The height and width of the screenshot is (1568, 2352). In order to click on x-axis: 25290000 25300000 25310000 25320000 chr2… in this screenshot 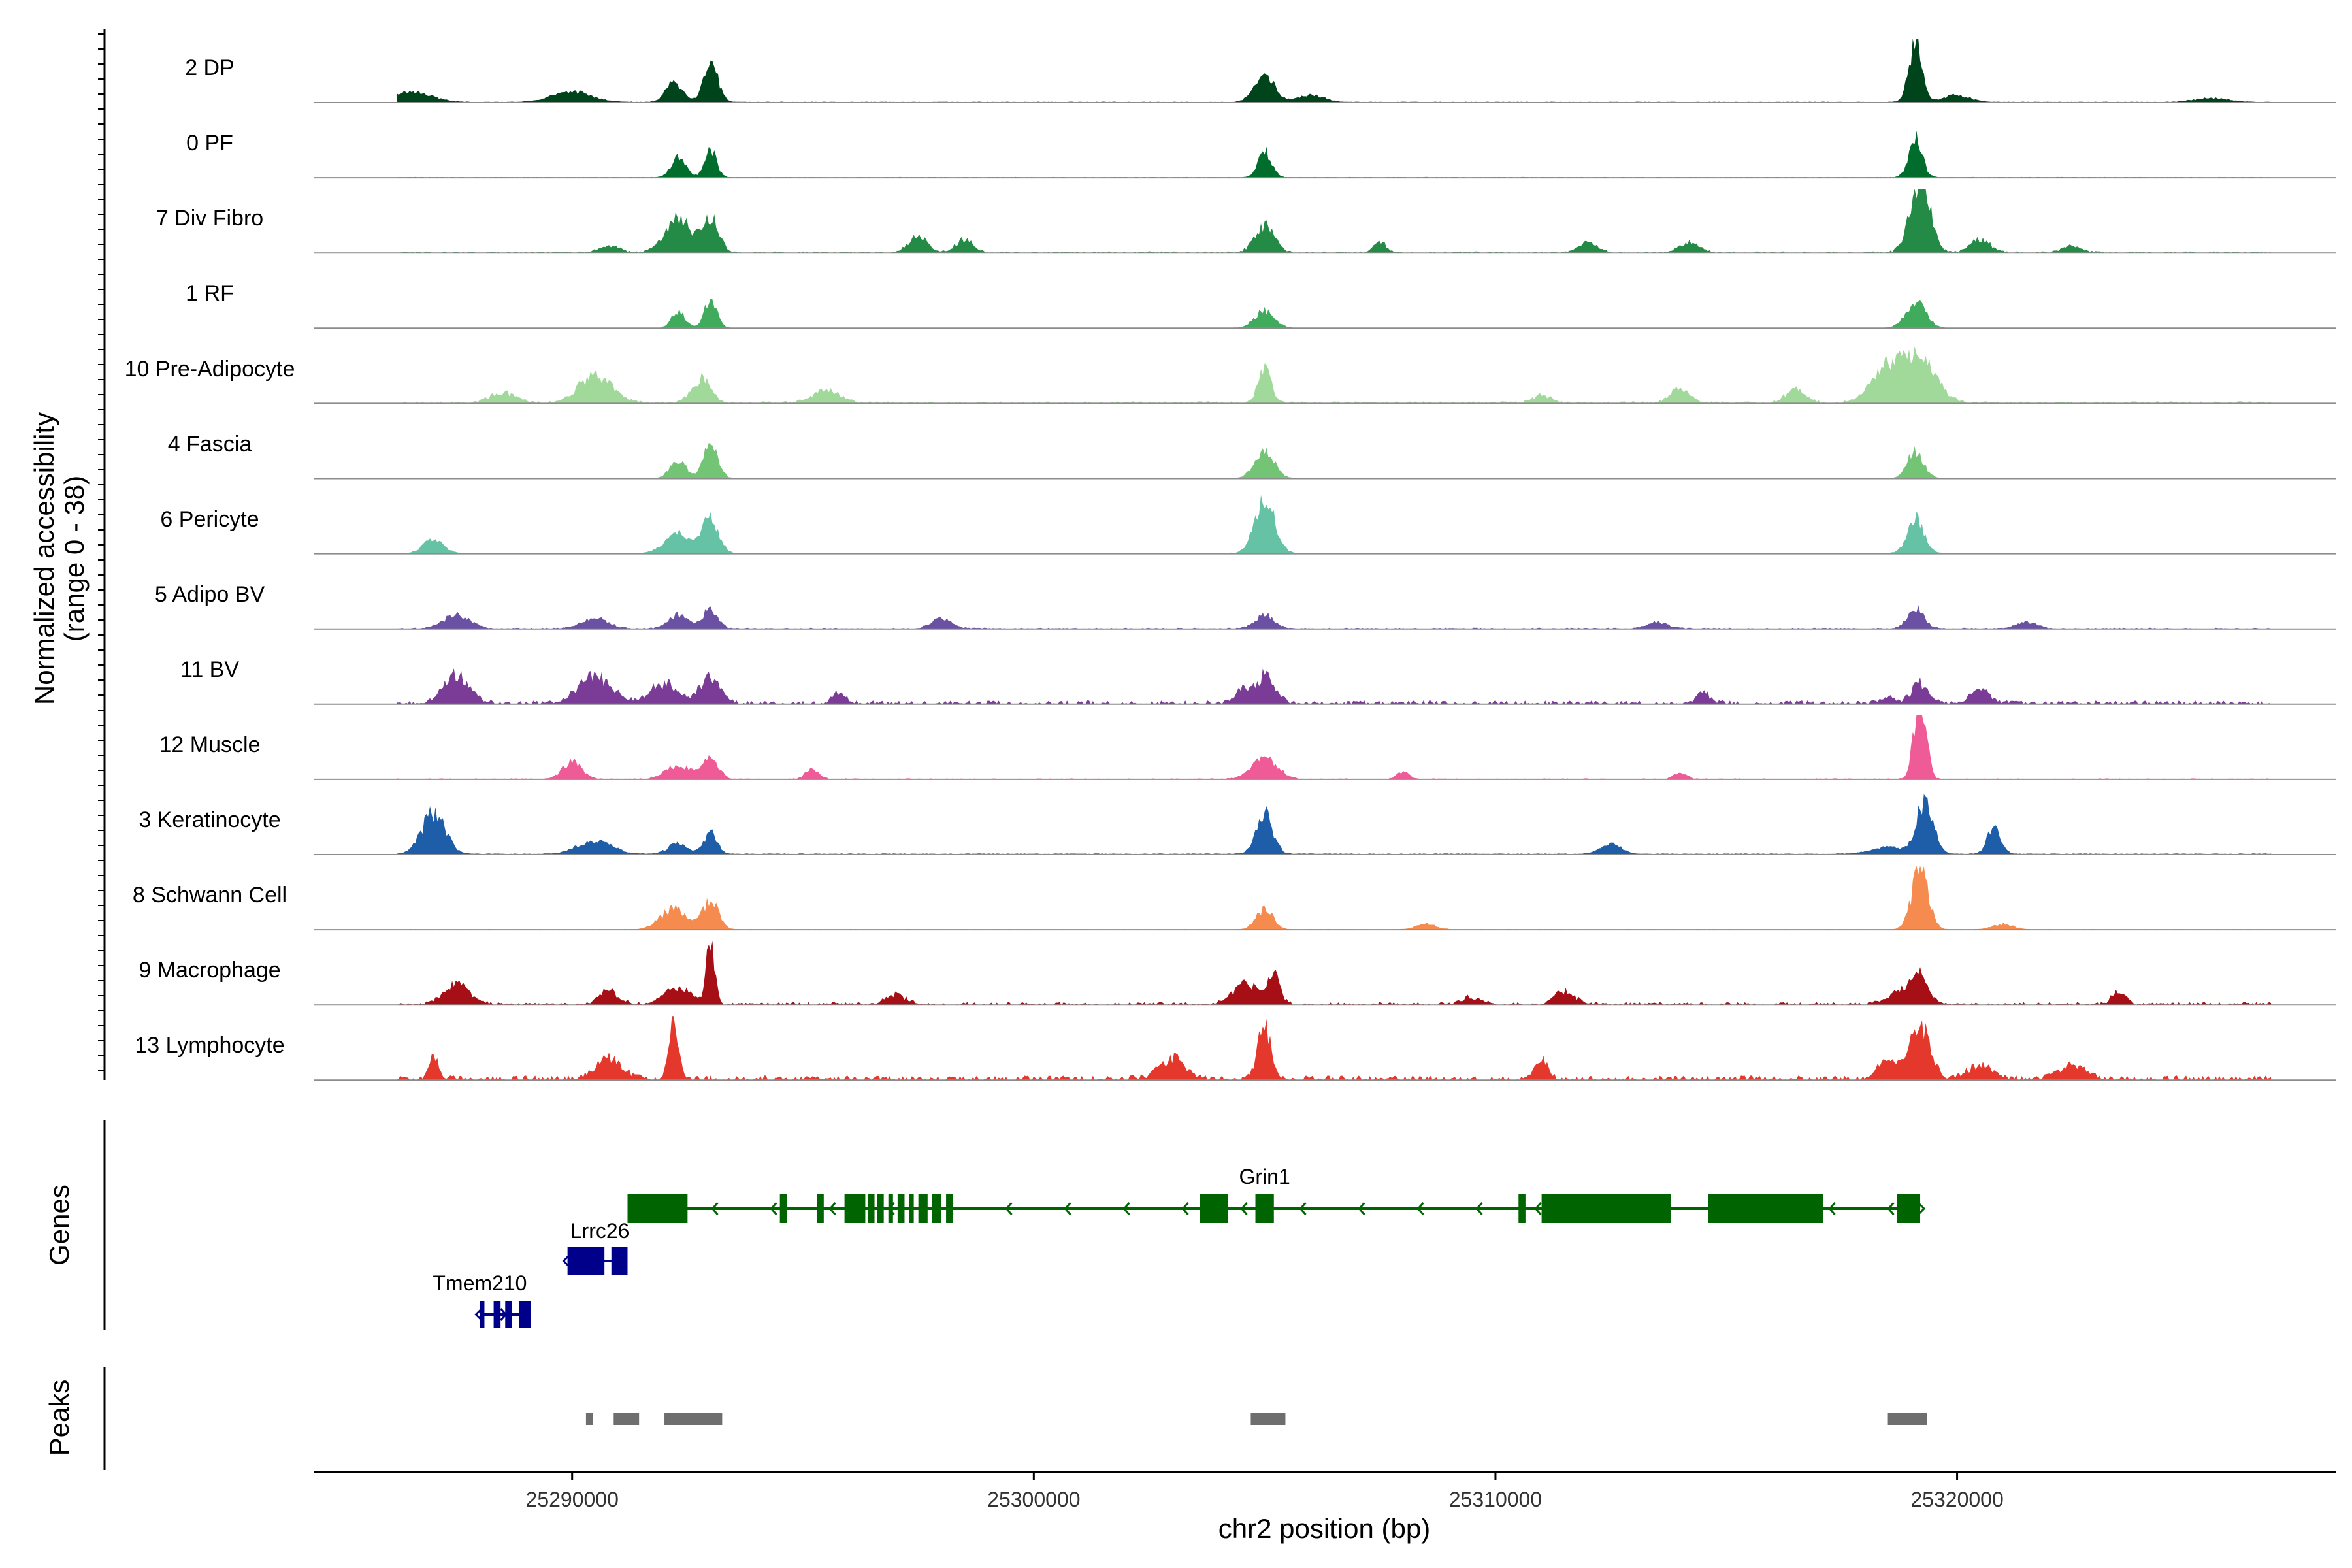, I will do `click(1325, 1507)`.